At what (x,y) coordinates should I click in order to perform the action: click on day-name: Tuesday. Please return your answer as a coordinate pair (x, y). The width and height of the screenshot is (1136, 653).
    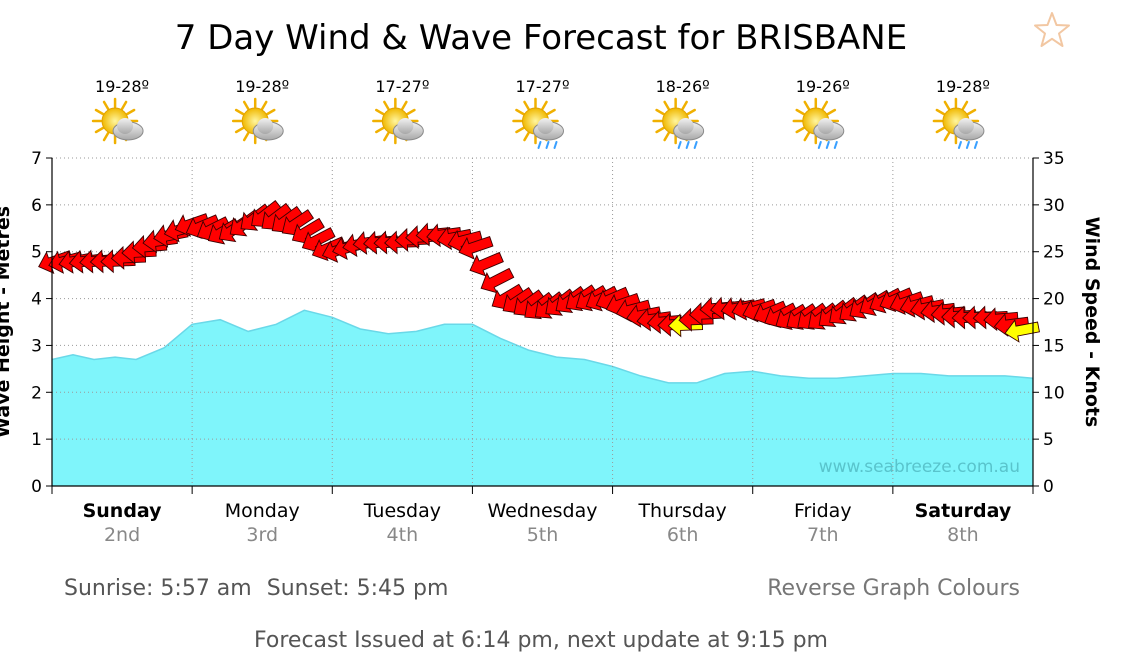
    Looking at the image, I should click on (402, 511).